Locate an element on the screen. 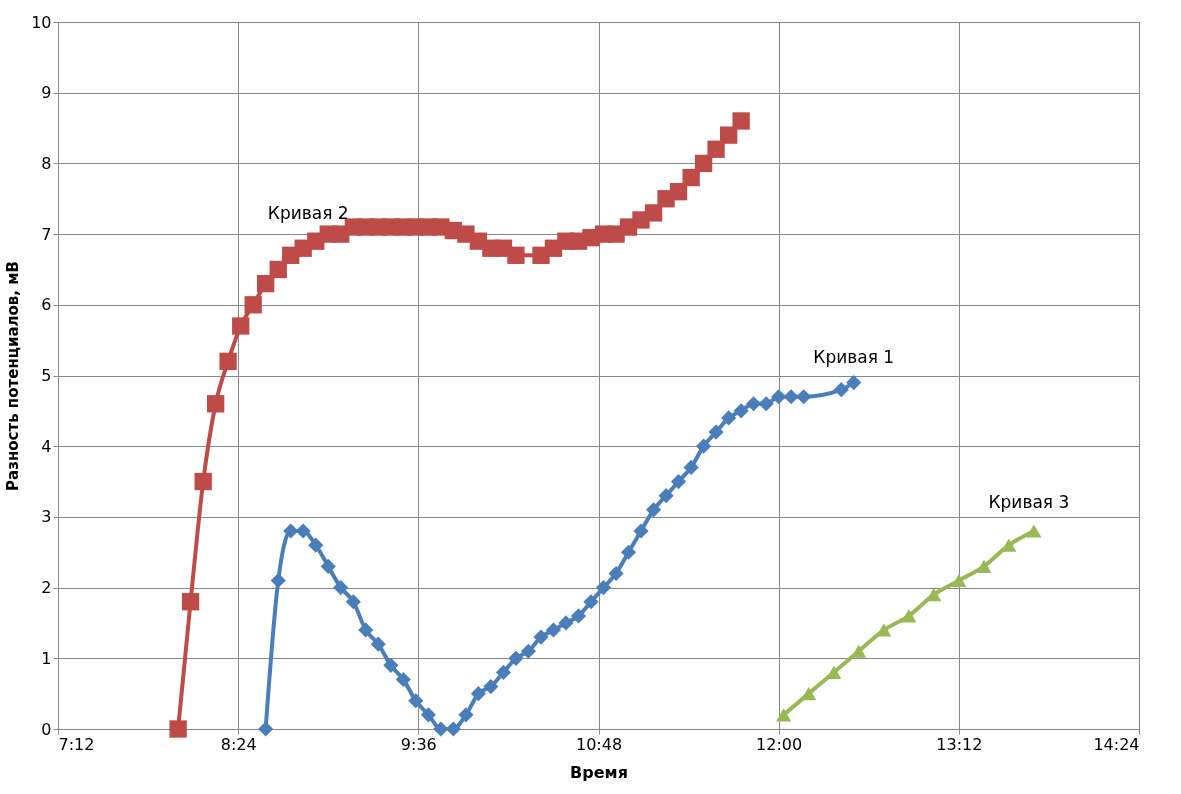  x-tick-label: 14:24 is located at coordinates (1116, 744).